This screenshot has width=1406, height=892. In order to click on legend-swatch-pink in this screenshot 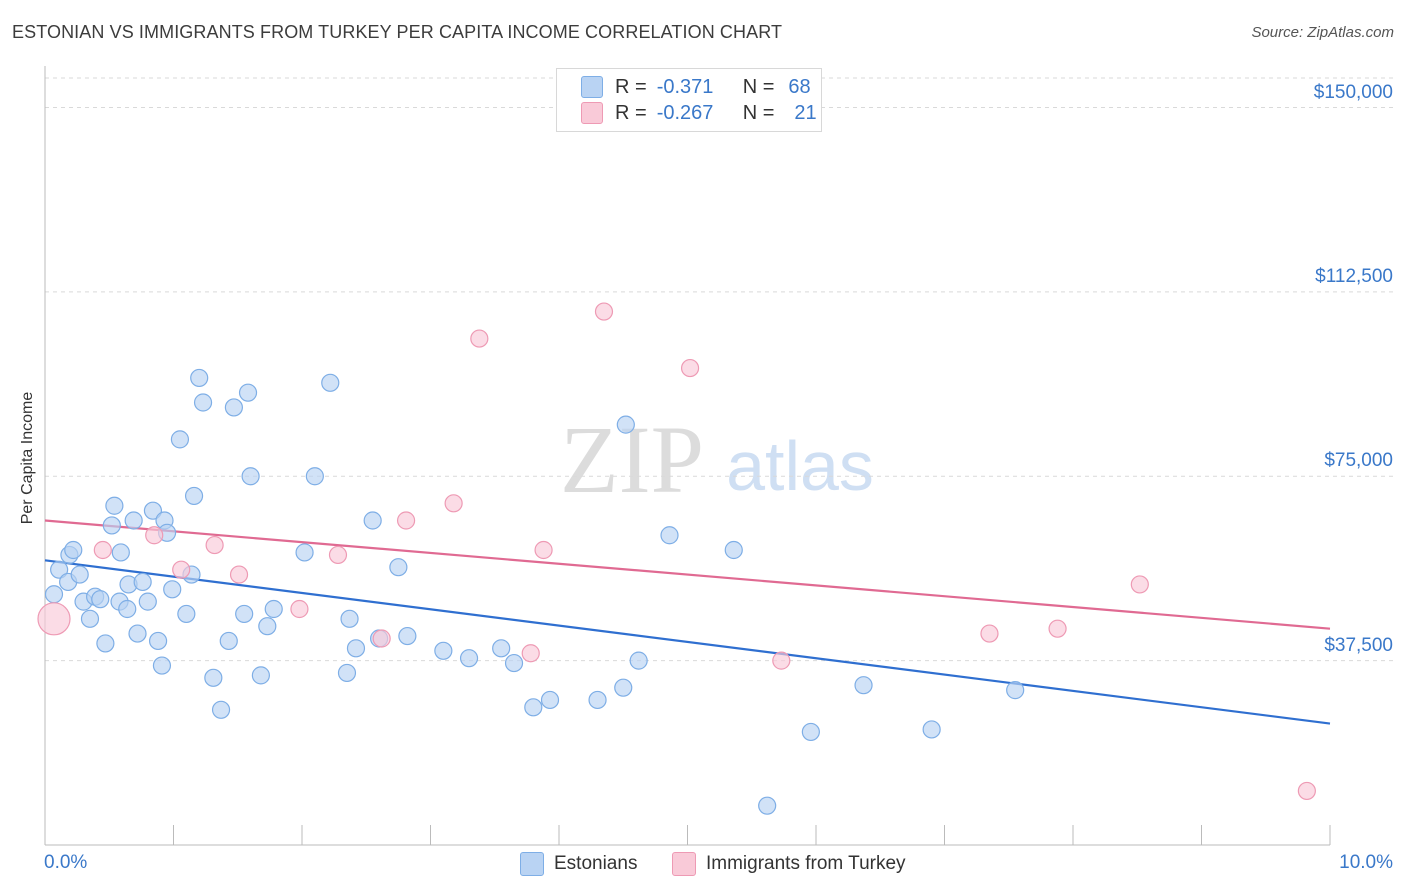, I will do `click(592, 113)`.